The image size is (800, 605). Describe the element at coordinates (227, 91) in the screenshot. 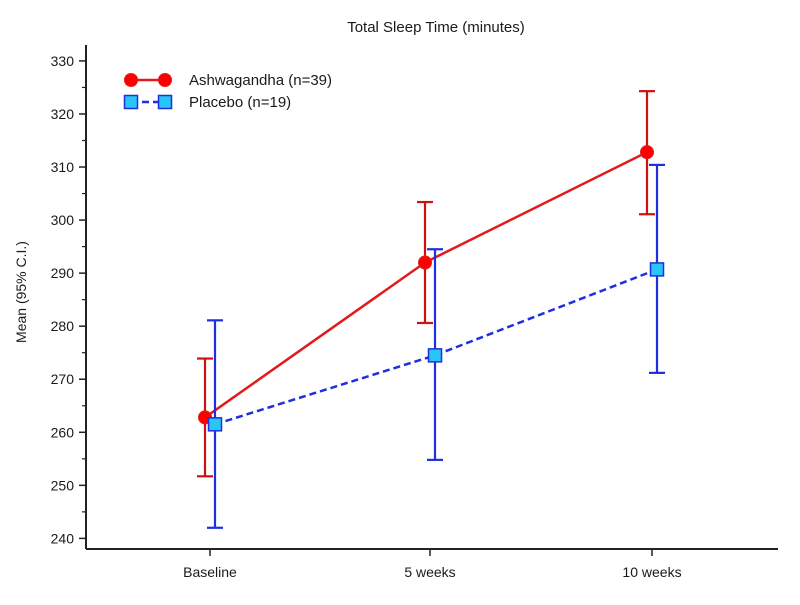

I see `legend: Ashwagandha (n=39) Placebo (n=19)` at that location.